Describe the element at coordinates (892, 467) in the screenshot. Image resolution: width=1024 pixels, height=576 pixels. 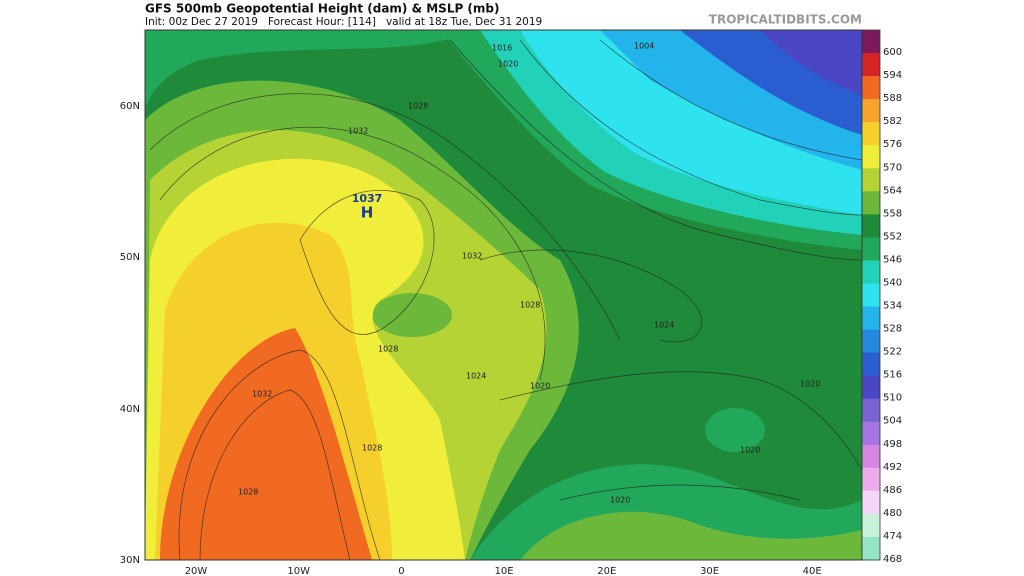
I see `colorbar-label: 492` at that location.